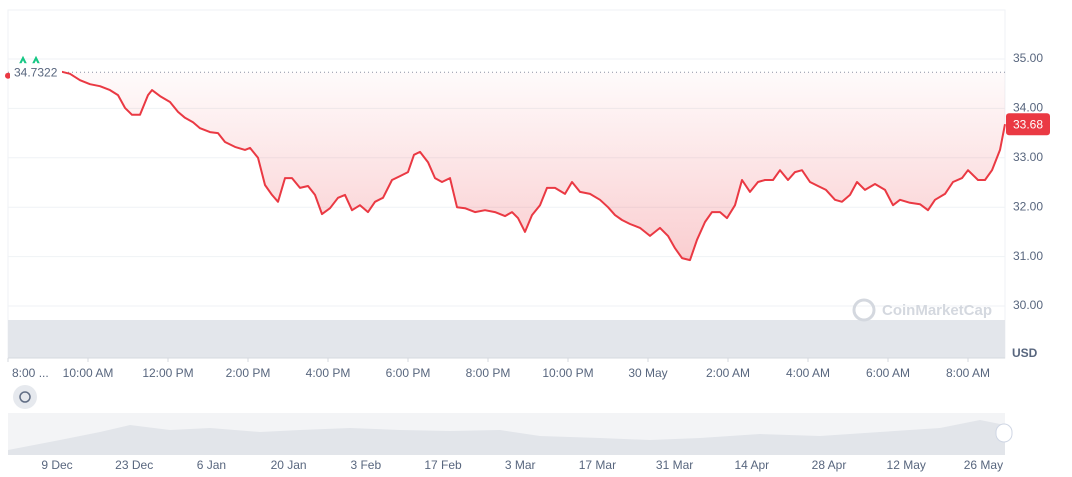 This screenshot has height=477, width=1072. What do you see at coordinates (983, 465) in the screenshot?
I see `navigator-date: 26 May` at bounding box center [983, 465].